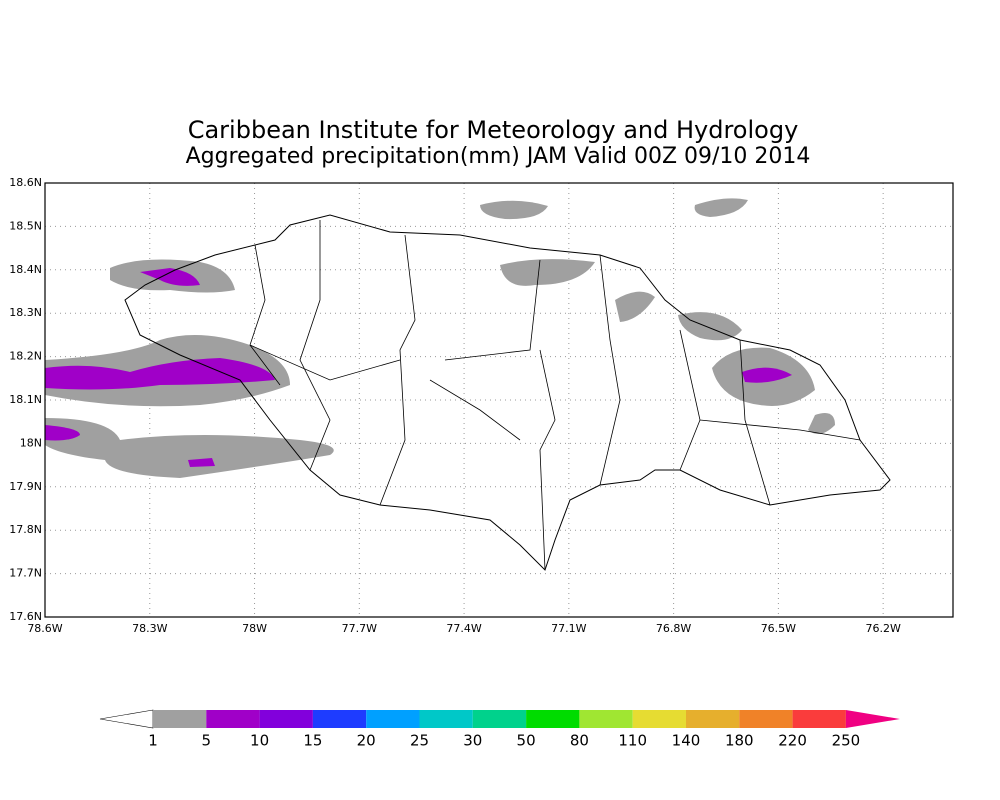 The width and height of the screenshot is (1000, 800). Describe the element at coordinates (579, 741) in the screenshot. I see `colorbar-label: 80` at that location.